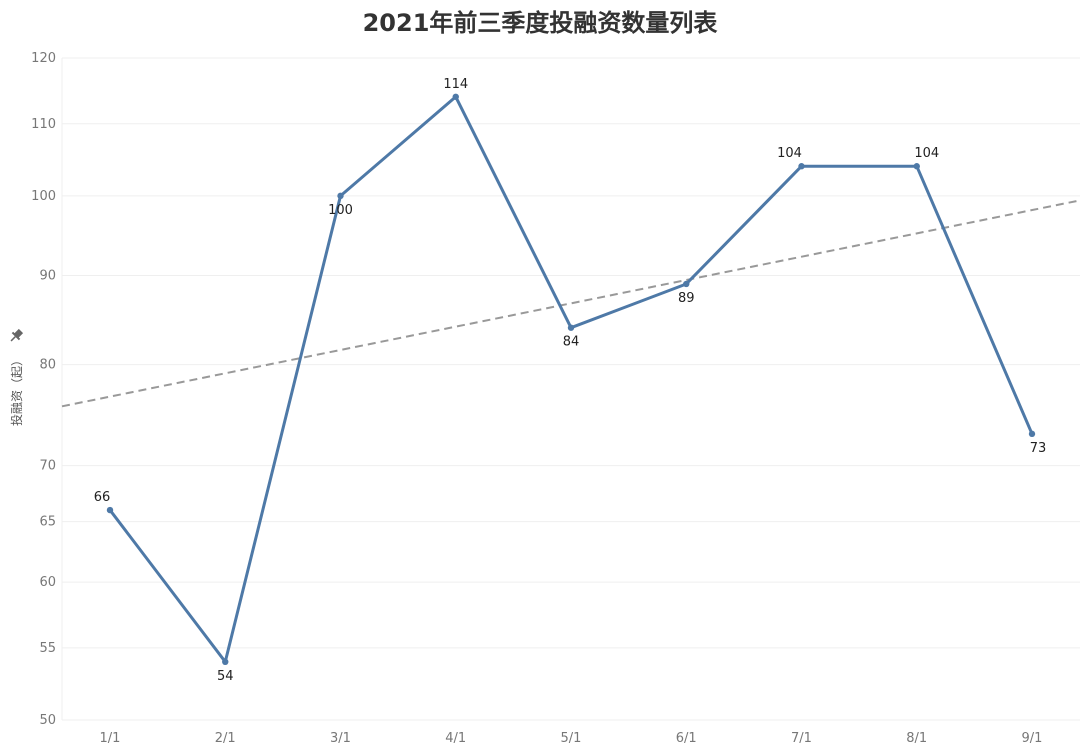 The image size is (1080, 752). I want to click on x-tick-label: 5/1, so click(571, 738).